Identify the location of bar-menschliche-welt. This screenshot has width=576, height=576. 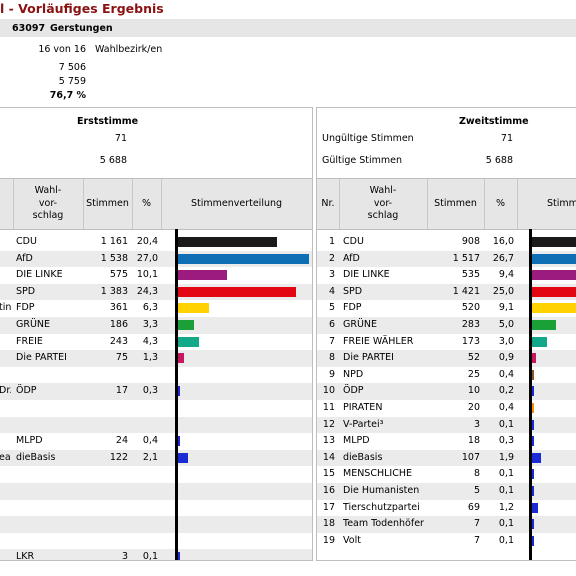
(533, 474).